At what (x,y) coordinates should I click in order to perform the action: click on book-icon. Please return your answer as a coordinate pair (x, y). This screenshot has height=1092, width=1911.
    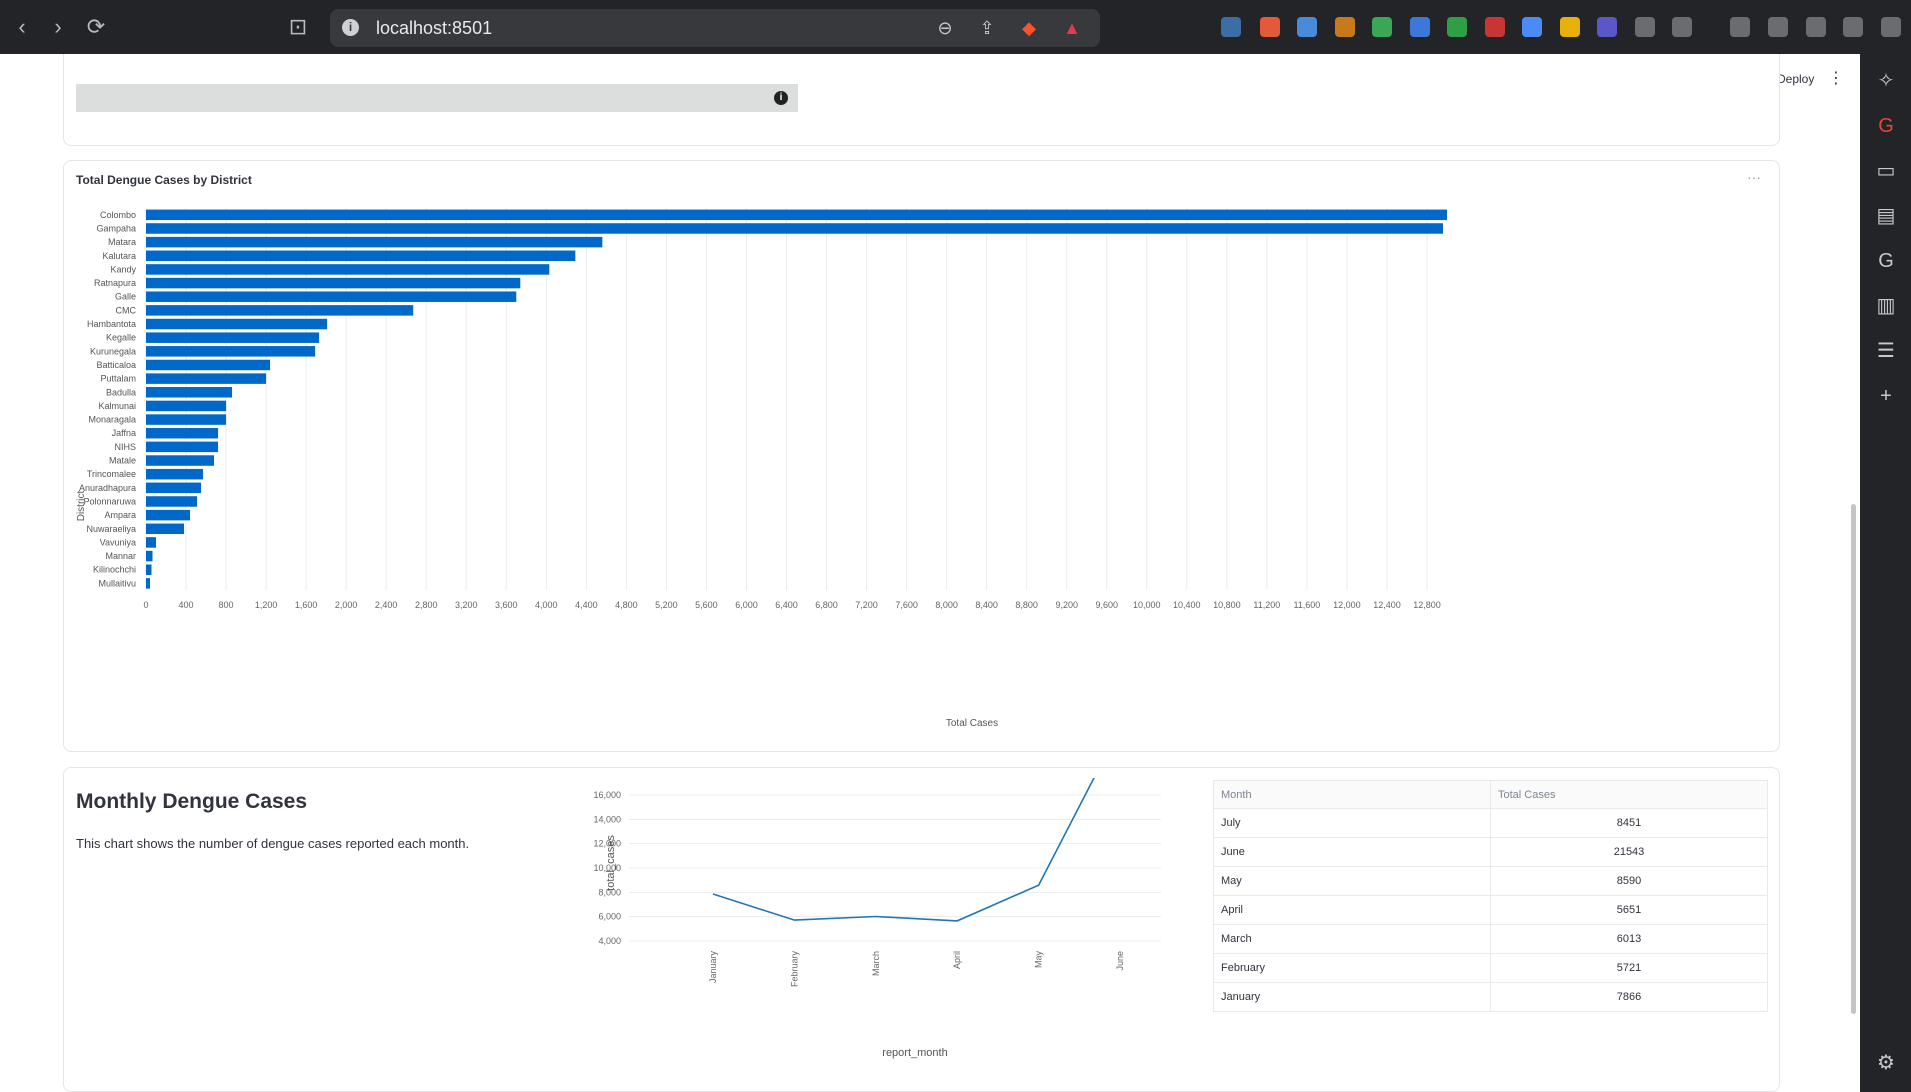
    Looking at the image, I should click on (1495, 27).